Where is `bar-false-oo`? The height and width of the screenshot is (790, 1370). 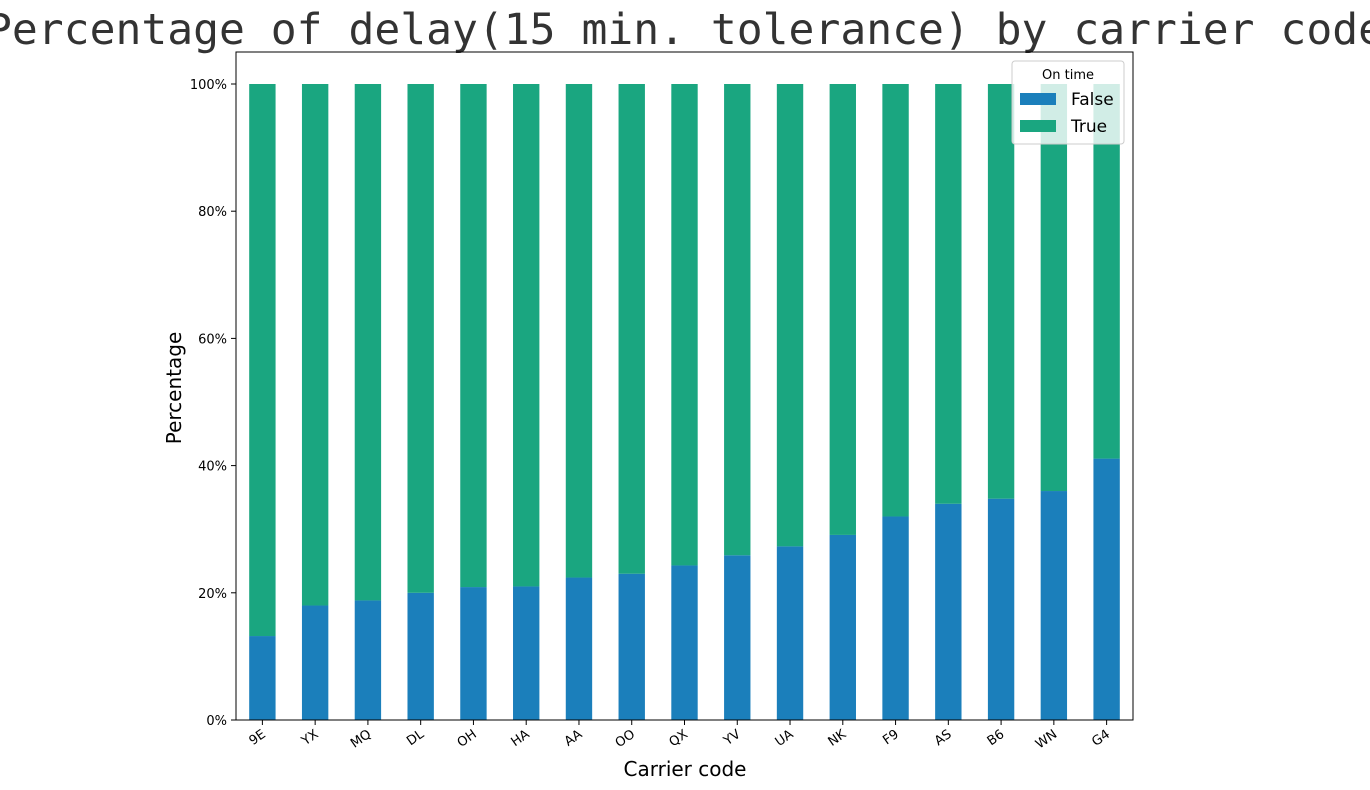
bar-false-oo is located at coordinates (631, 646).